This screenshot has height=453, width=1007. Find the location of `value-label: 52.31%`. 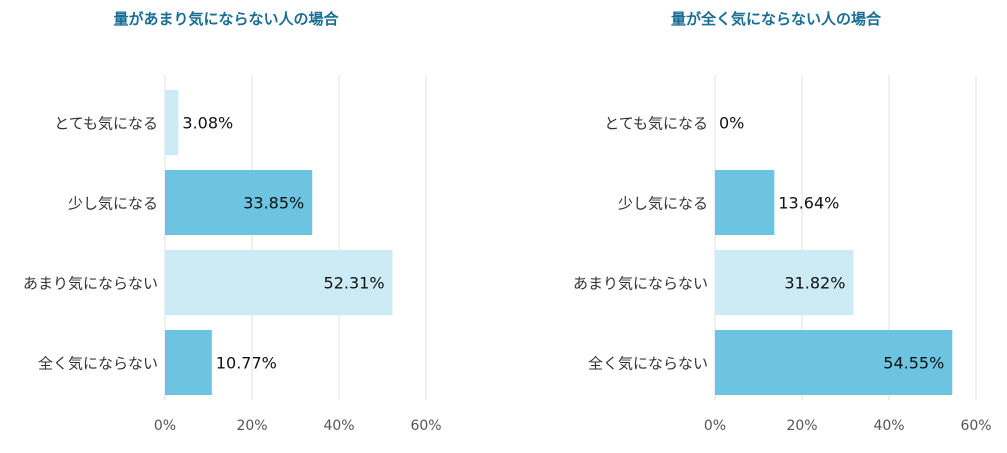

value-label: 52.31% is located at coordinates (354, 283).